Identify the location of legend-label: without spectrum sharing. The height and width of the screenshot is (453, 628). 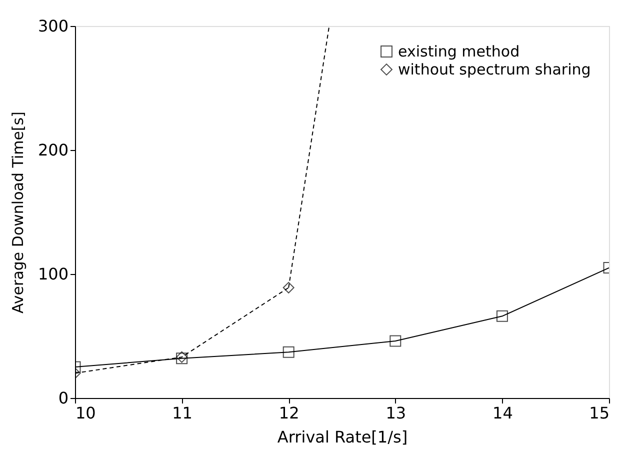
(494, 69).